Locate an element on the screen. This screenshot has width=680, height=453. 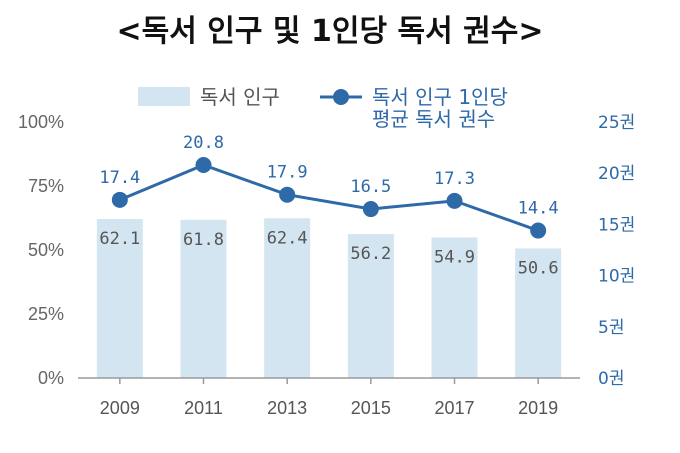
x-axis: 2009 2011 2013 2015 2017 2019 is located at coordinates (329, 397).